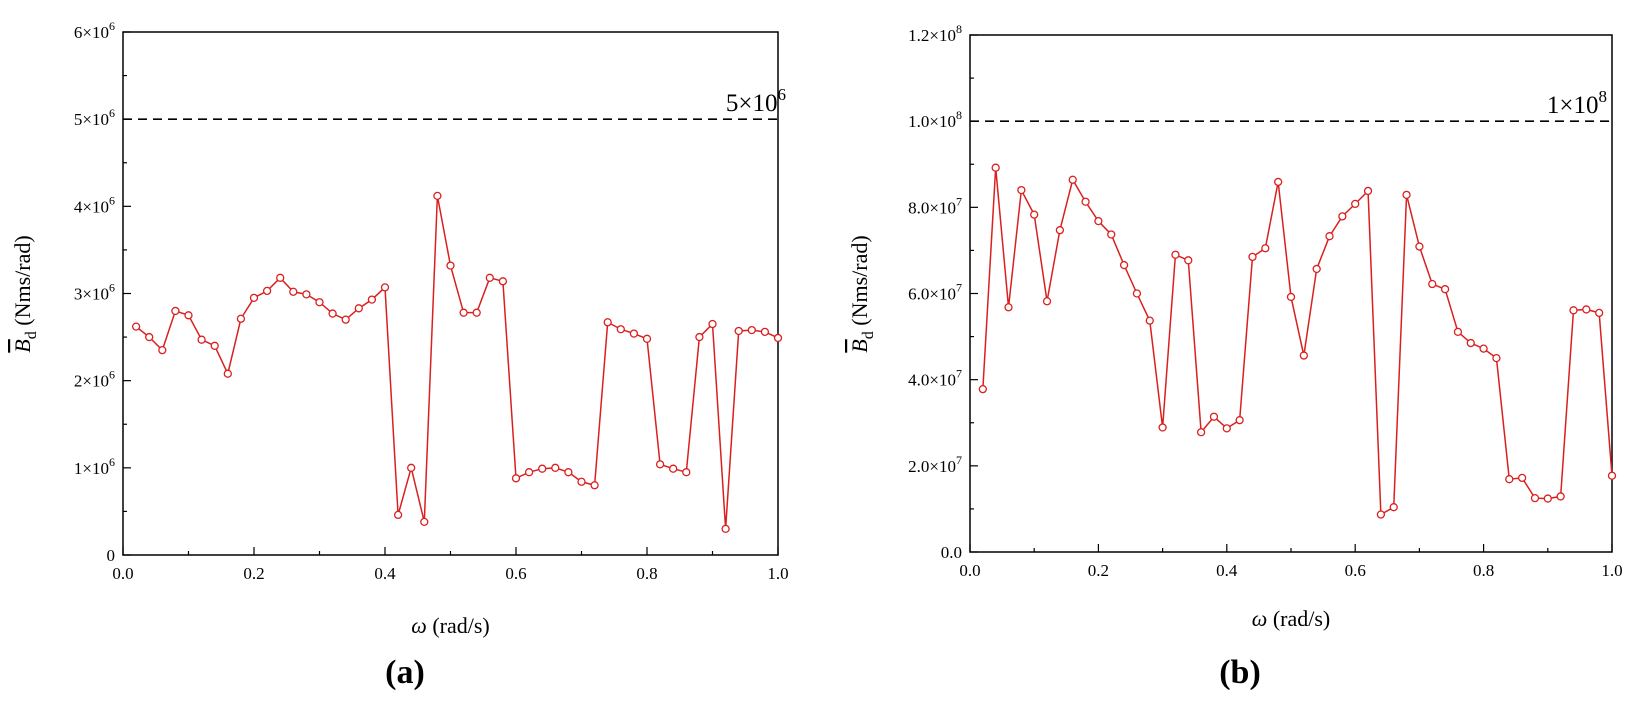 The width and height of the screenshot is (1634, 710). I want to click on x-tick-label: 0.2, so click(253, 573).